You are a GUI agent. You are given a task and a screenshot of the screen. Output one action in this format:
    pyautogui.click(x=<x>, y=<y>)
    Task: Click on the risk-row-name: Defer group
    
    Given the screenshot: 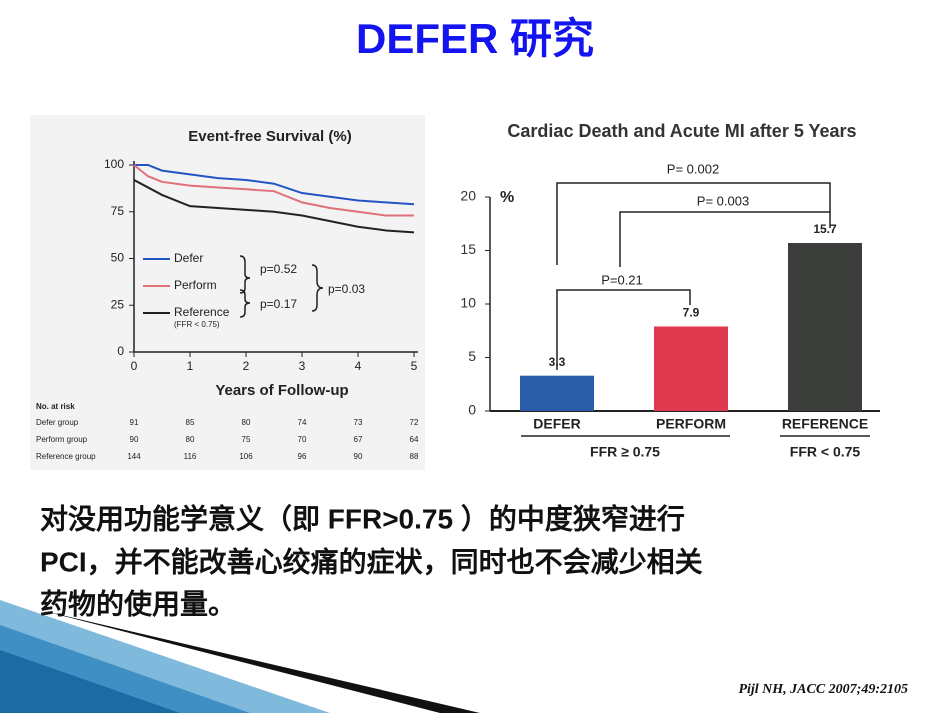 What is the action you would take?
    pyautogui.click(x=57, y=422)
    